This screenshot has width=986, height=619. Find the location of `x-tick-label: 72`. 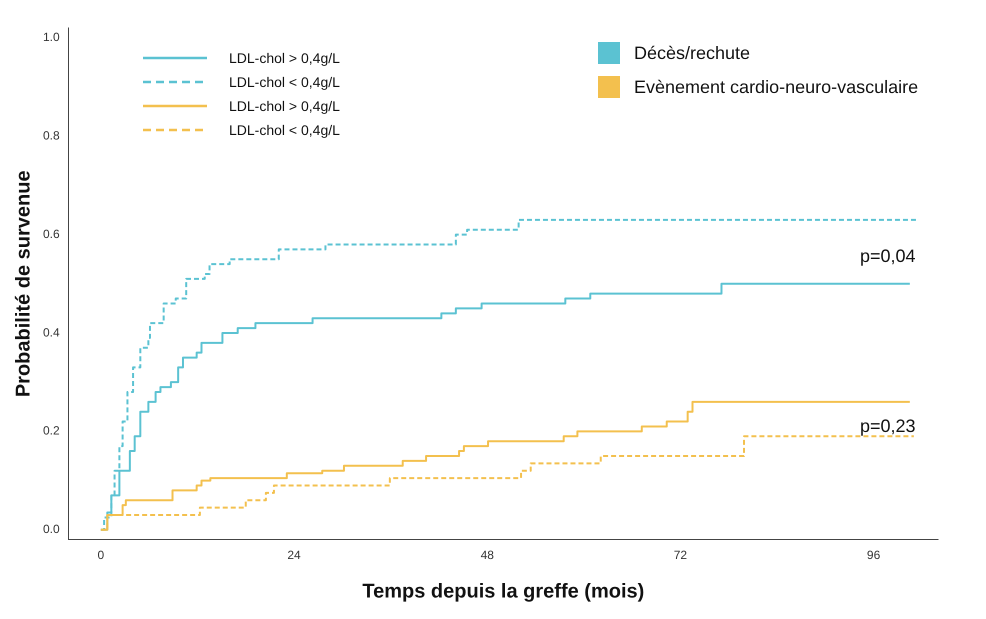

x-tick-label: 72 is located at coordinates (681, 555).